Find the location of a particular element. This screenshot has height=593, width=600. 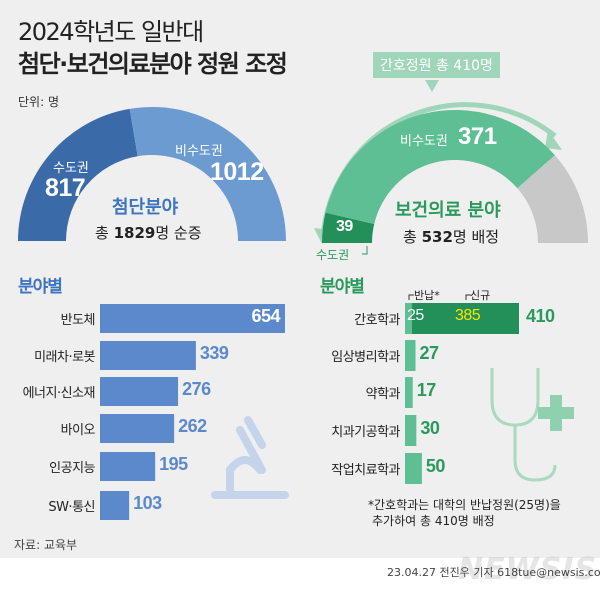

gauge2-subtitle: 총 532명 배정 is located at coordinates (451, 237).